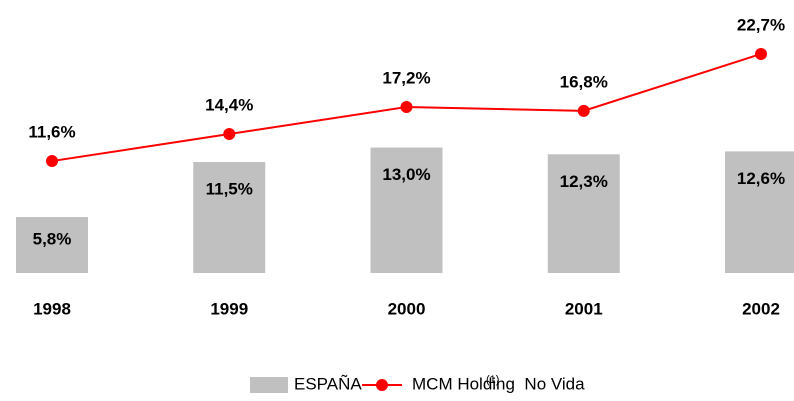 This screenshot has height=401, width=794. What do you see at coordinates (52, 308) in the screenshot?
I see `x-tick-label: 1998` at bounding box center [52, 308].